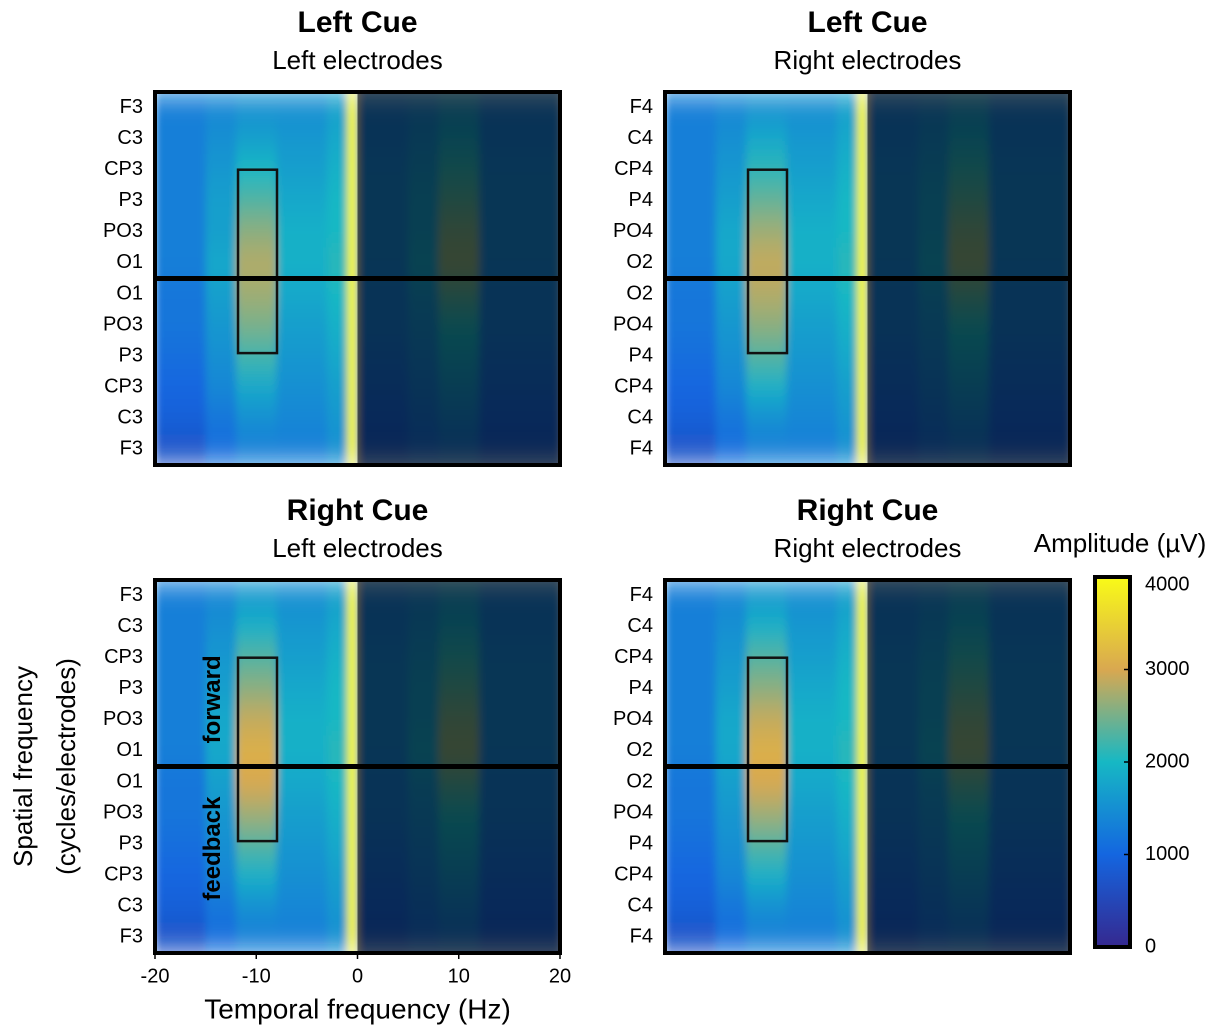 The width and height of the screenshot is (1231, 1030). I want to click on colorbar-tick-label: 0, so click(1150, 946).